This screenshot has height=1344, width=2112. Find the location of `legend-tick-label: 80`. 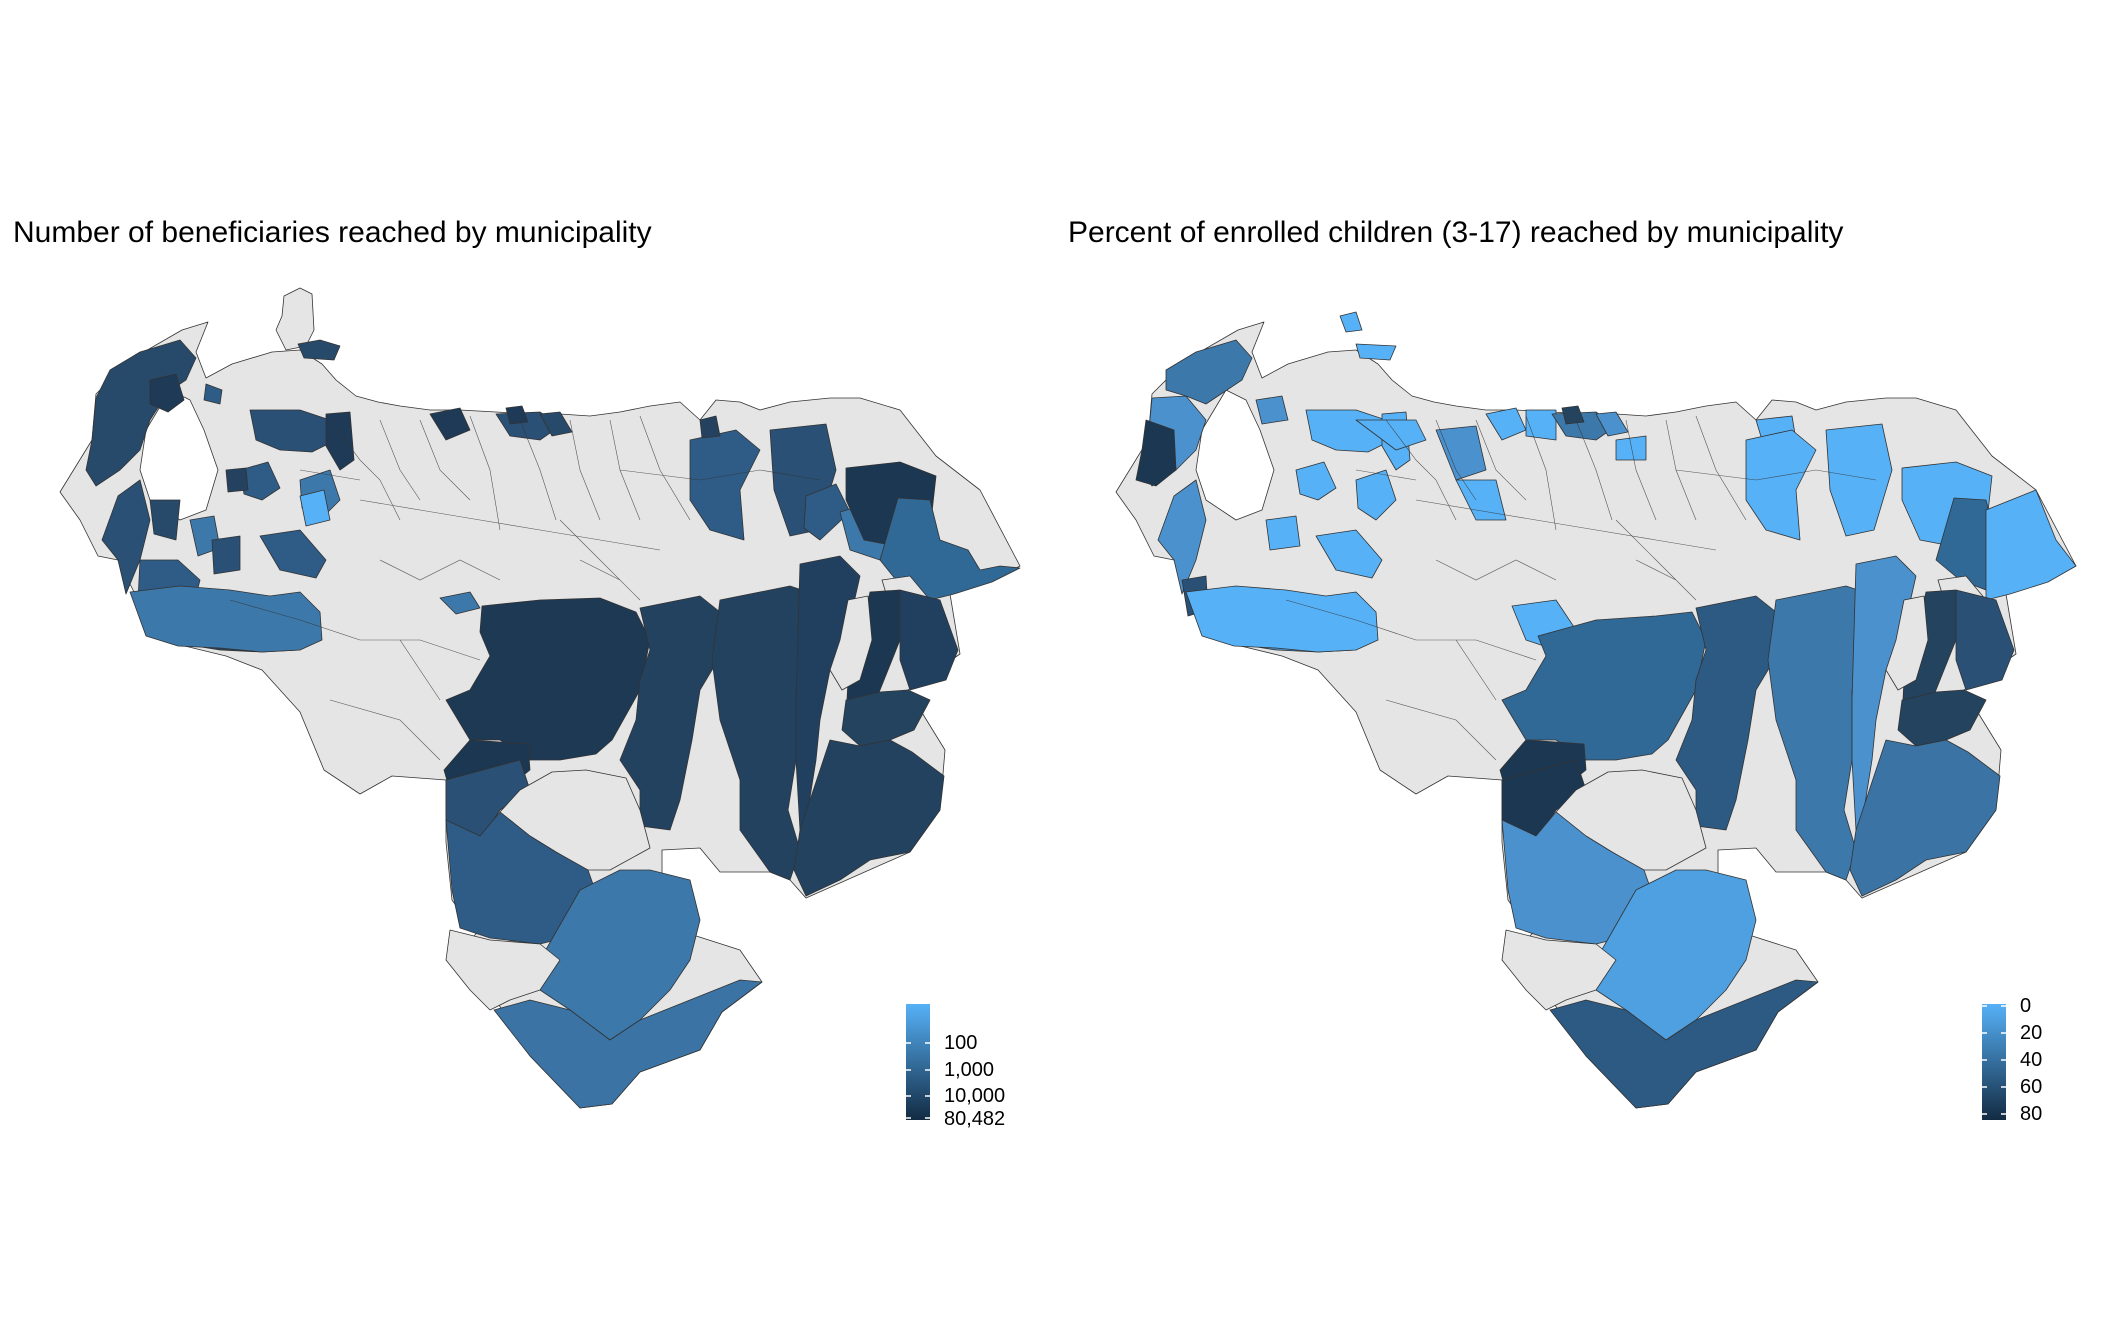

legend-tick-label: 80 is located at coordinates (2031, 1114).